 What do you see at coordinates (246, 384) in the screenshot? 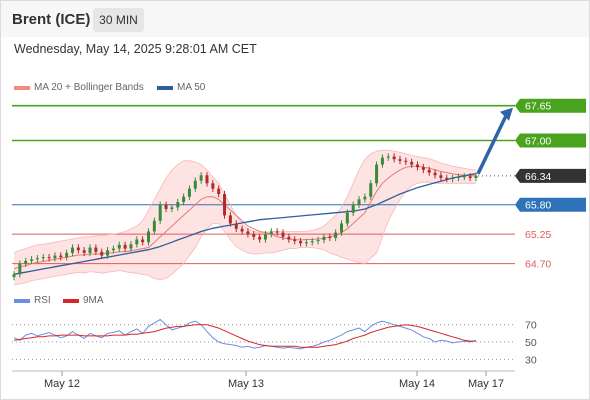
I see `x-tick-label: May 13` at bounding box center [246, 384].